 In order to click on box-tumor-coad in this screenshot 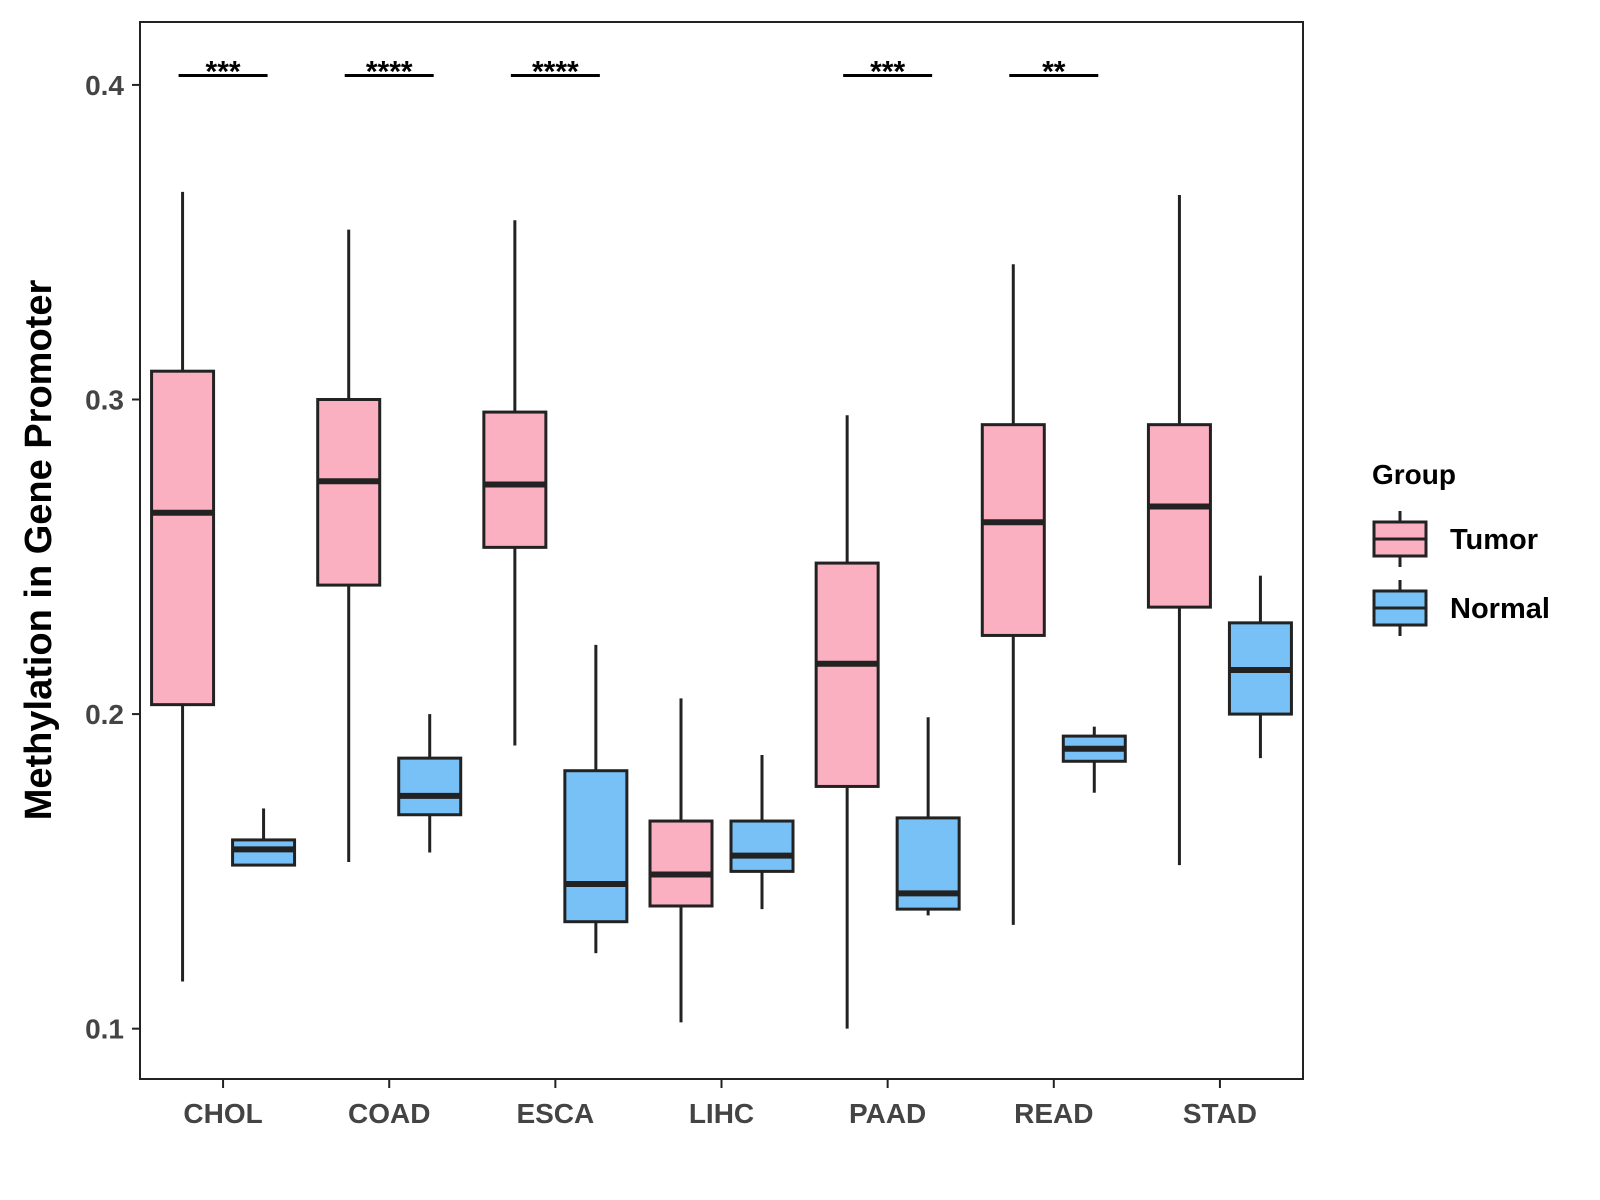, I will do `click(349, 545)`.